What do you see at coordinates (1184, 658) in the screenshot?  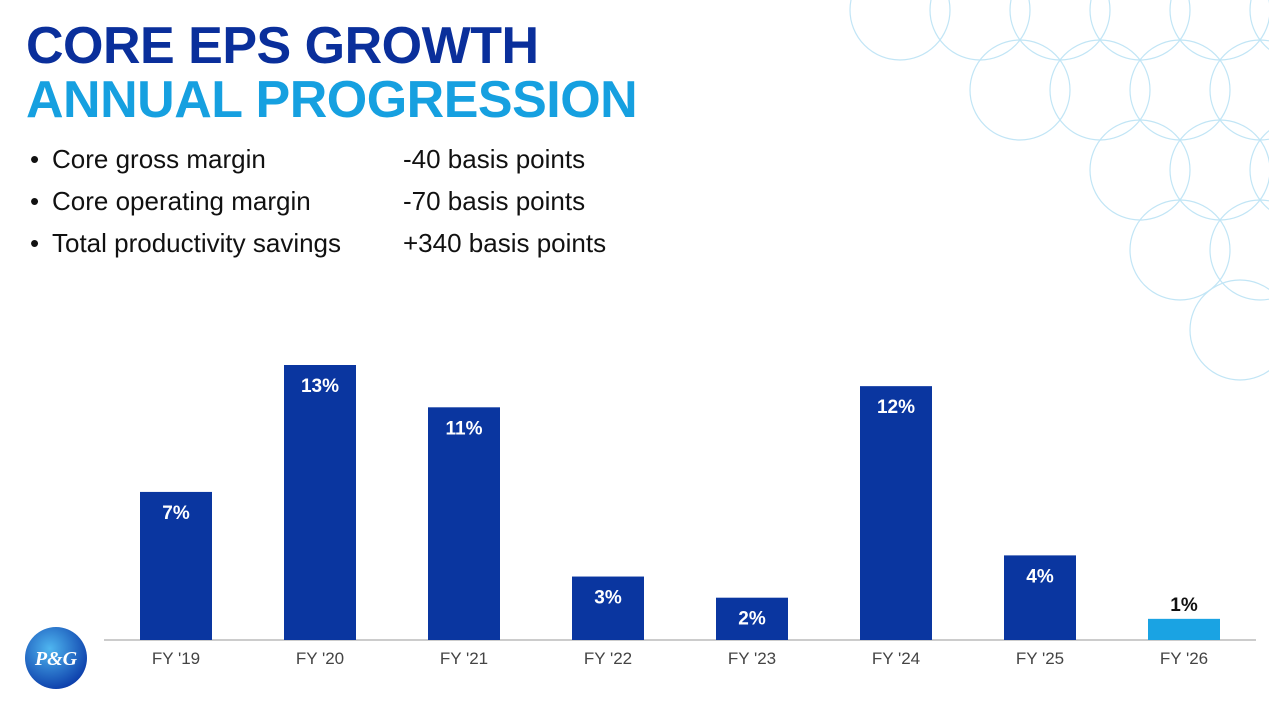 I see `x-tick-label: FY '26` at bounding box center [1184, 658].